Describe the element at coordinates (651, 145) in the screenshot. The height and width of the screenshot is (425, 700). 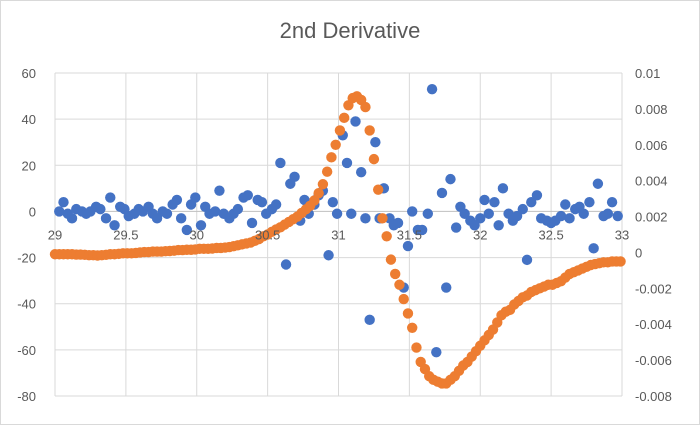
I see `y2-tick-label: 0.006` at that location.